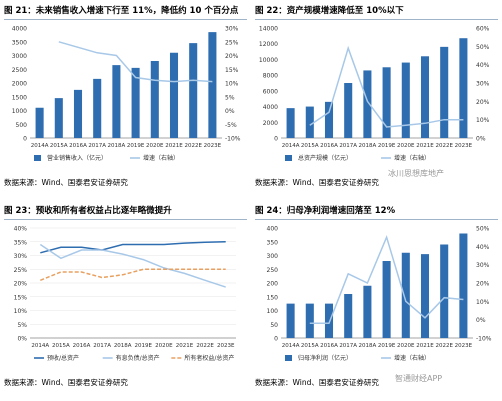  I want to click on legend-label: 有息负债/总资产, so click(138, 358).